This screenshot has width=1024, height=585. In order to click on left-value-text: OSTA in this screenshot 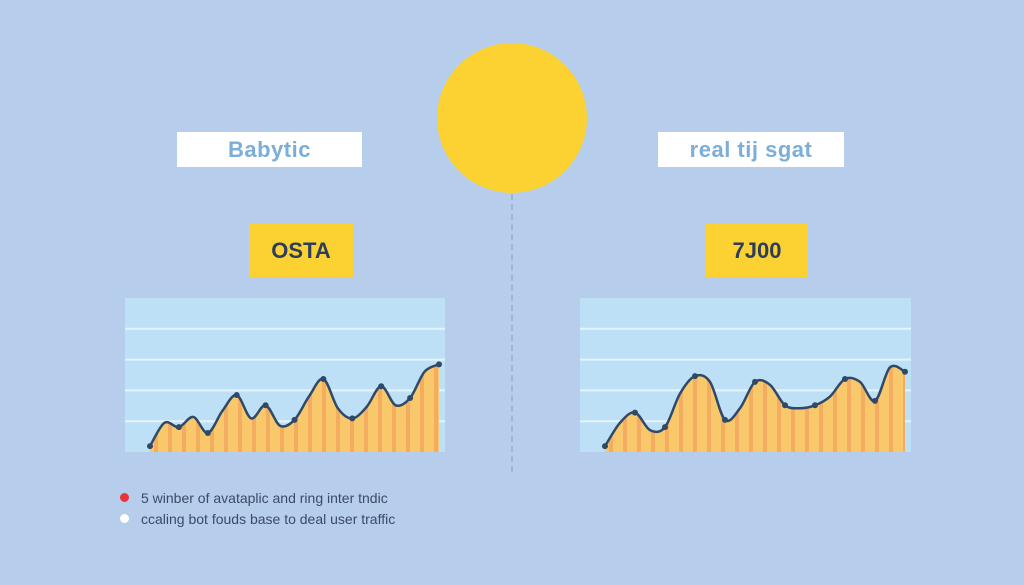, I will do `click(301, 250)`.